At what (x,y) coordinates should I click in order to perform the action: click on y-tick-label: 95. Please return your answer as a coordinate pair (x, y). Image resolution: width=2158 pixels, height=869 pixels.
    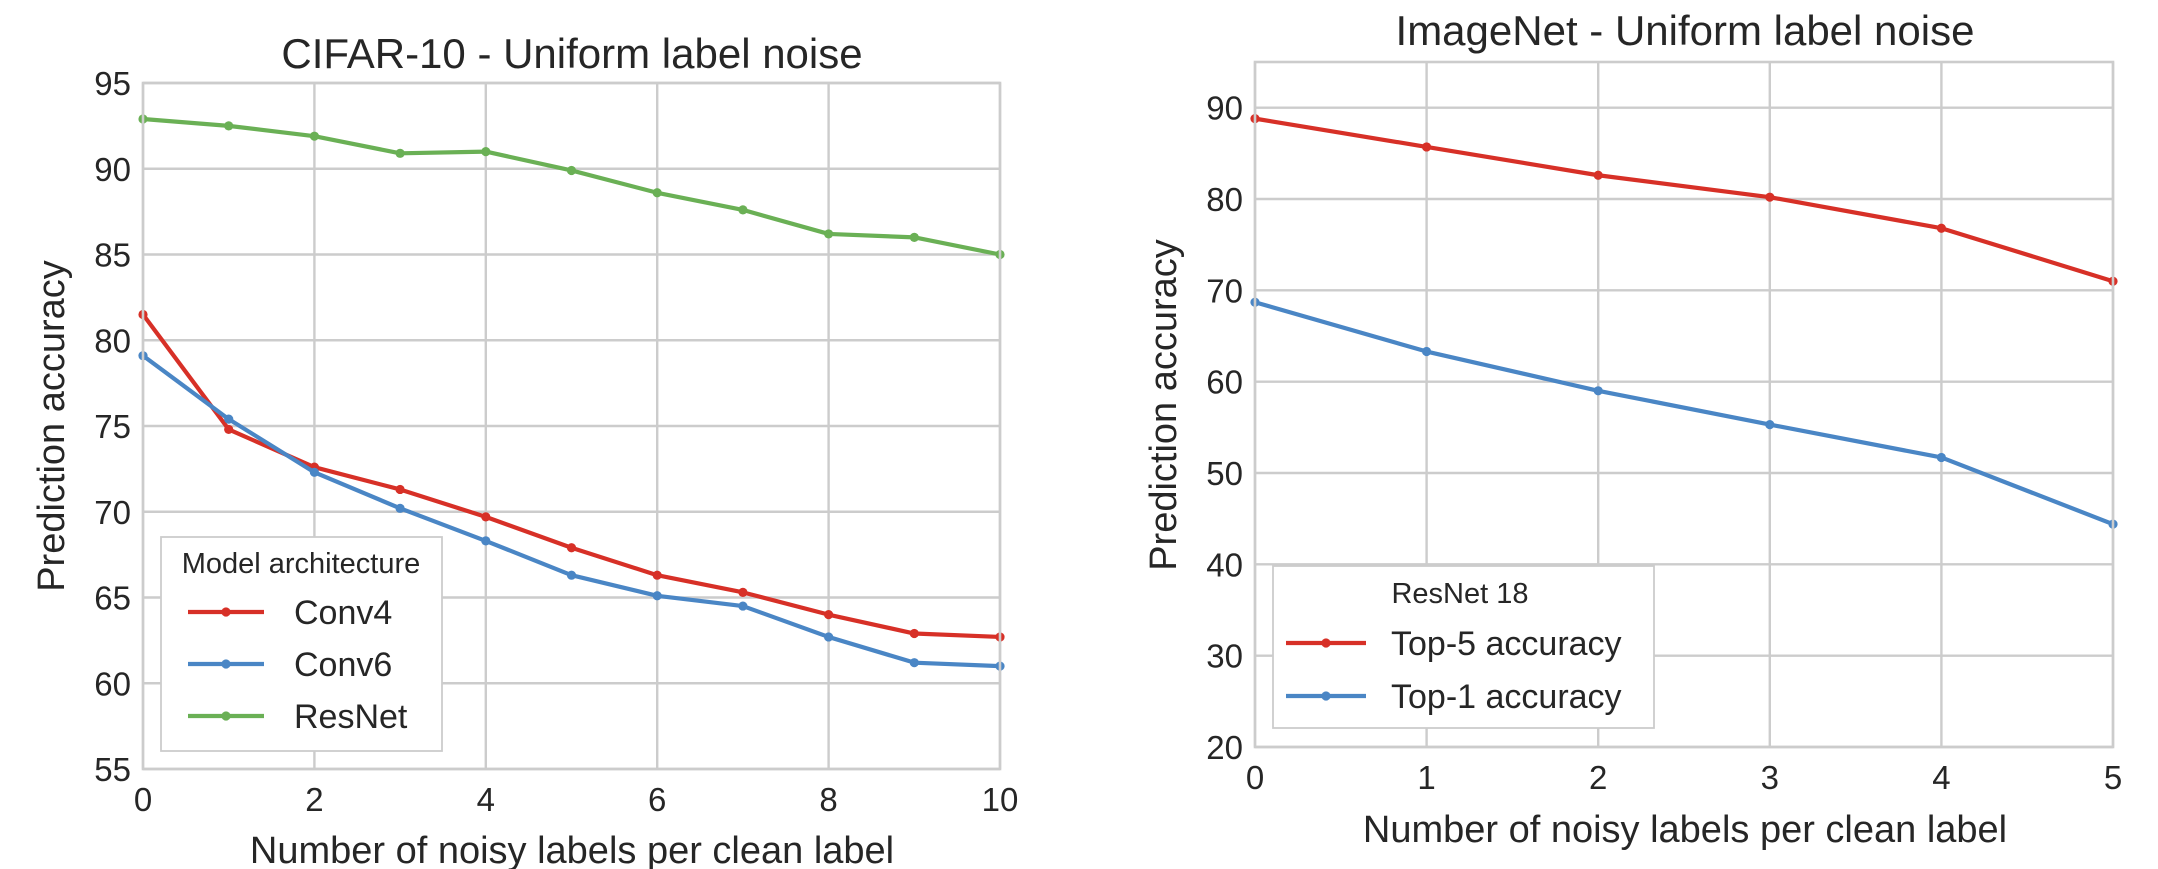
    Looking at the image, I should click on (112, 83).